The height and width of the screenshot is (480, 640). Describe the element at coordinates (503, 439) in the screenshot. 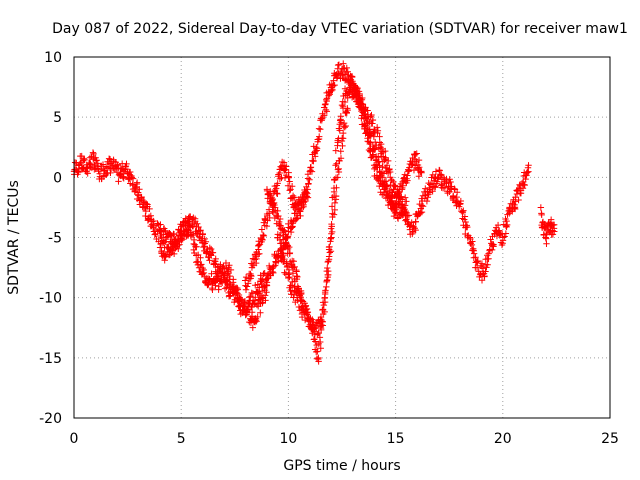

I see `x-tick-label: 20` at that location.